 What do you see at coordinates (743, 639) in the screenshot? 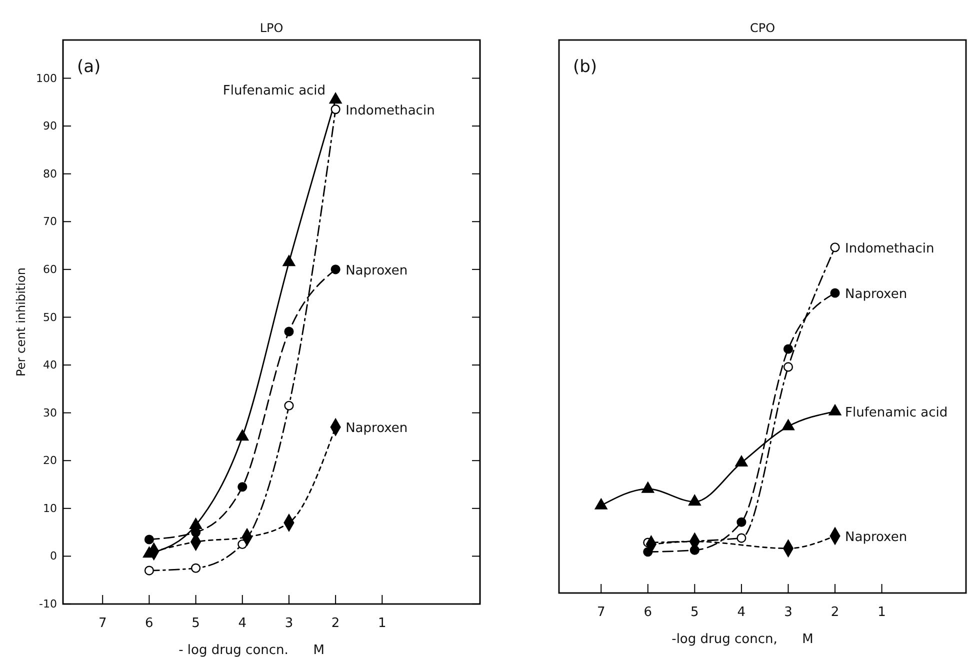
I see `x-axis-title: -log drug concn, M` at bounding box center [743, 639].